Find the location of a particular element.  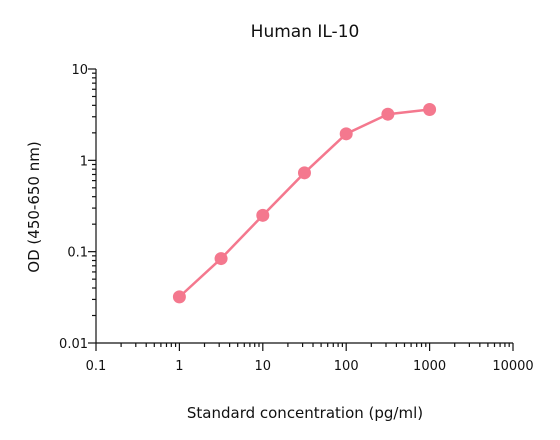

x-tick-label: 100 is located at coordinates (346, 366).